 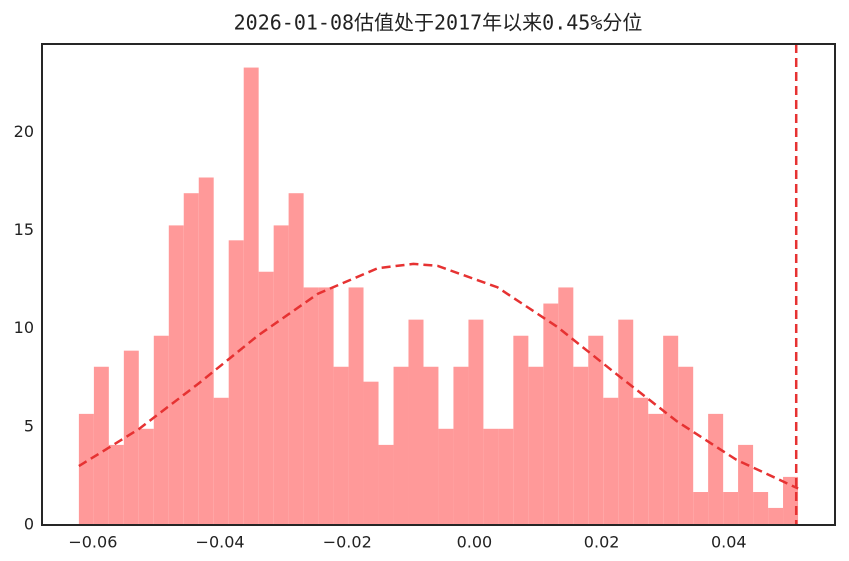 I want to click on x-tick-label: −0.06, so click(x=92, y=542).